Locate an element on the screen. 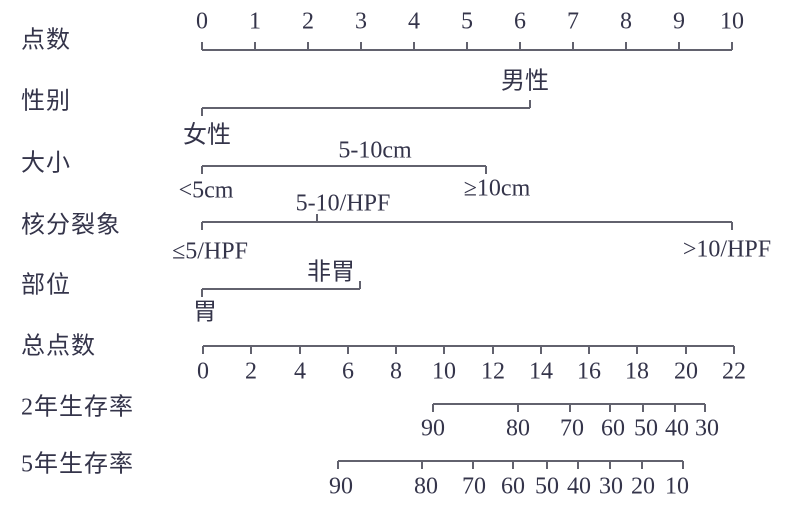 This screenshot has height=512, width=789. tick-label-points: 0 is located at coordinates (202, 21).